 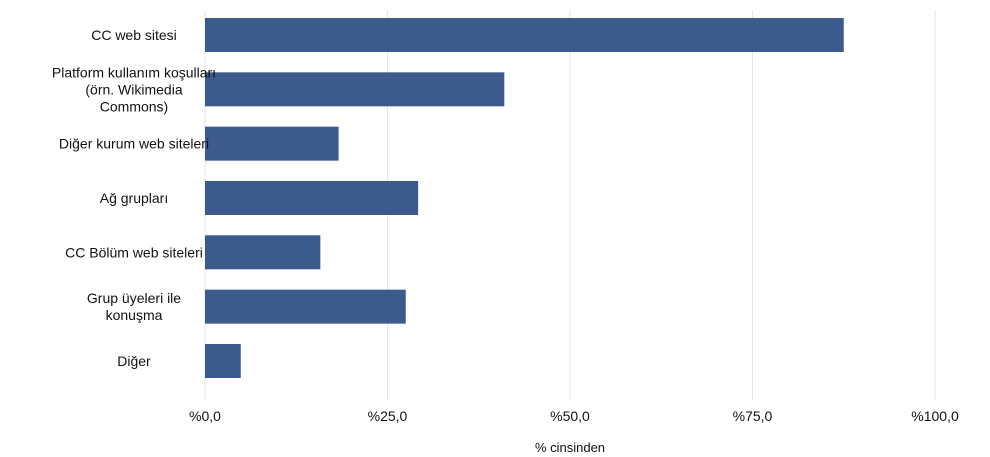 I want to click on category-label: CC web sitesi, so click(x=134, y=35).